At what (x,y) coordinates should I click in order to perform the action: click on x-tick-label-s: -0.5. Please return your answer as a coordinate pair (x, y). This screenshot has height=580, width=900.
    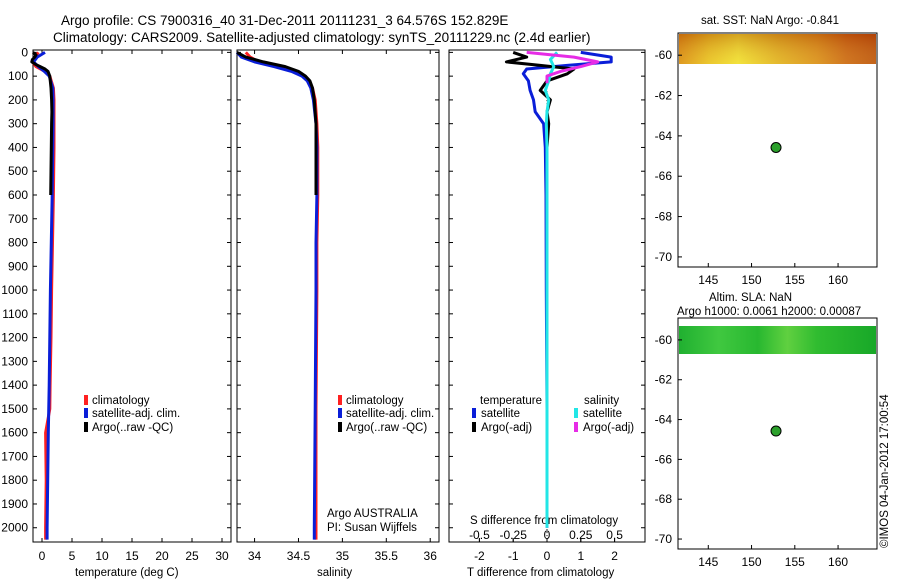
    Looking at the image, I should click on (479, 535).